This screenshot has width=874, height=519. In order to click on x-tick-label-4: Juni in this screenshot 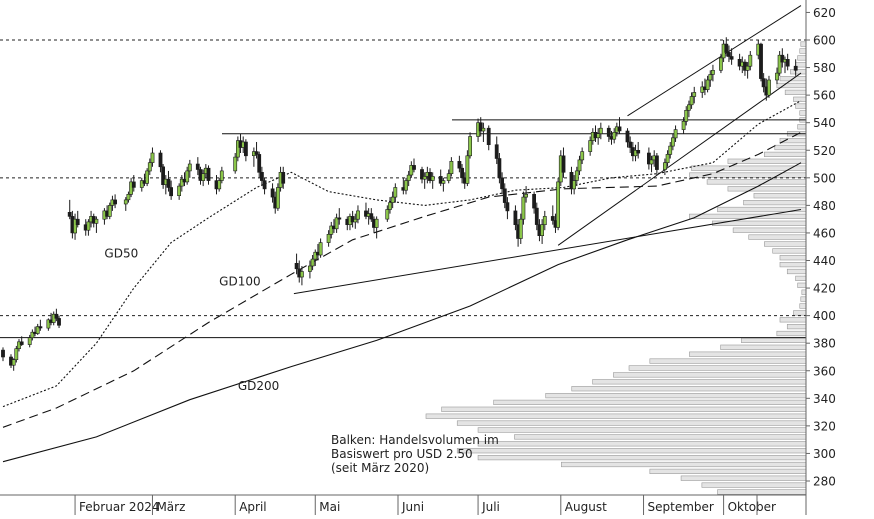, I will do `click(412, 507)`.